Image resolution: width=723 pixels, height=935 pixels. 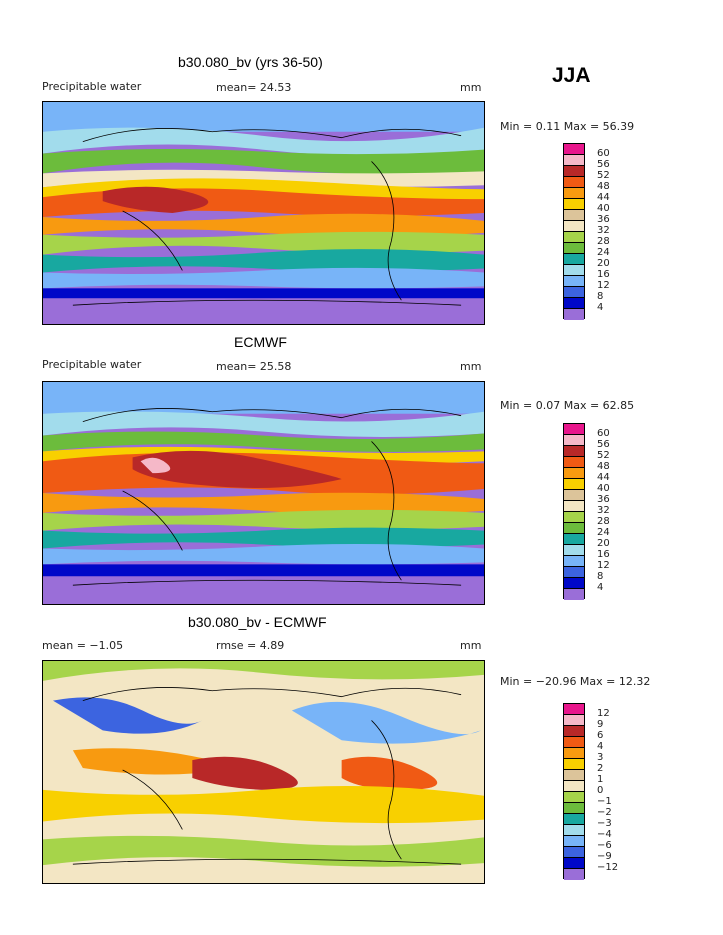 What do you see at coordinates (603, 565) in the screenshot?
I see `colorbar-tick-label: 12` at bounding box center [603, 565].